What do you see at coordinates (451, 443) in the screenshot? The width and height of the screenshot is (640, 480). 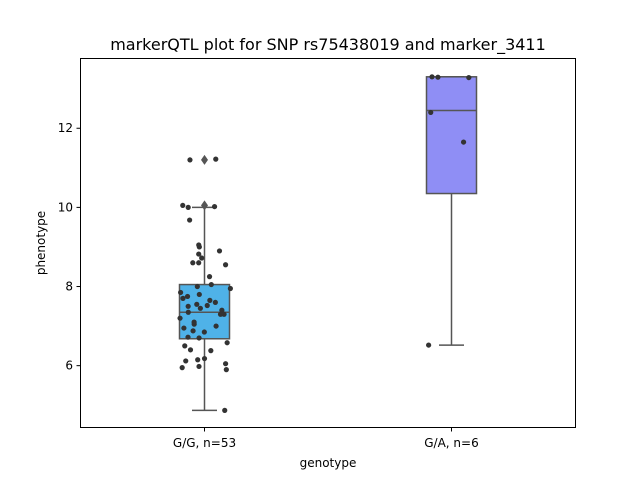 I see `x-tick-label: G/A, n=6` at bounding box center [451, 443].